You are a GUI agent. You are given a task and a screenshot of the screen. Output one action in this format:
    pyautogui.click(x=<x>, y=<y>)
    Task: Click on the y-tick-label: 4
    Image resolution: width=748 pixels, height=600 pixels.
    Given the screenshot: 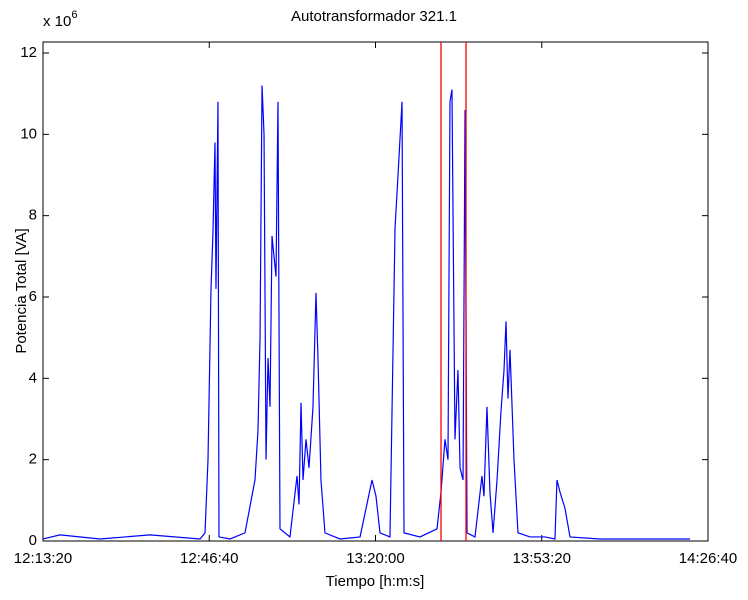 What is the action you would take?
    pyautogui.click(x=33, y=377)
    